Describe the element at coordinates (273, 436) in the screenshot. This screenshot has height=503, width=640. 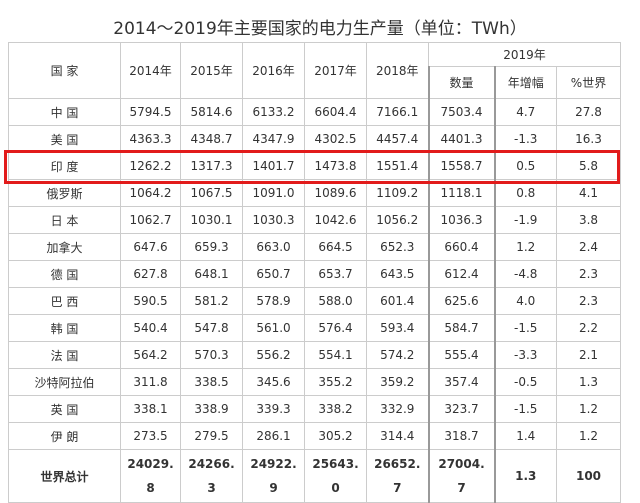
I see `value-cell: 286.1` at that location.